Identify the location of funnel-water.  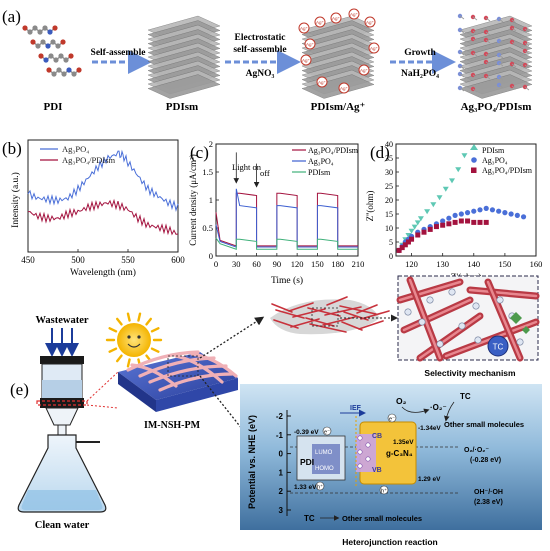
(62, 389).